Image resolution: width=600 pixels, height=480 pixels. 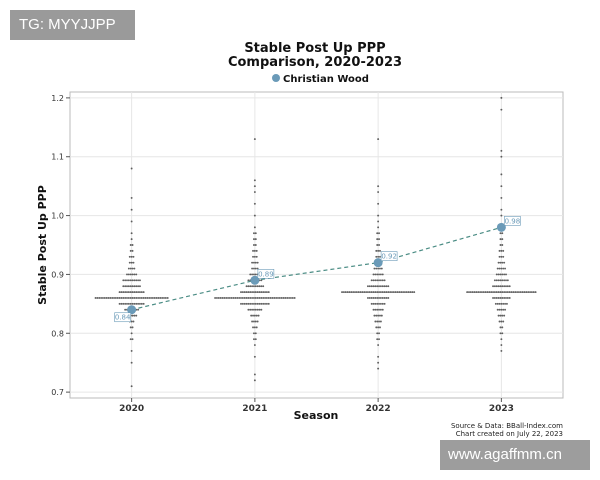 I want to click on y-tick-label: 0.9, so click(x=57, y=274).